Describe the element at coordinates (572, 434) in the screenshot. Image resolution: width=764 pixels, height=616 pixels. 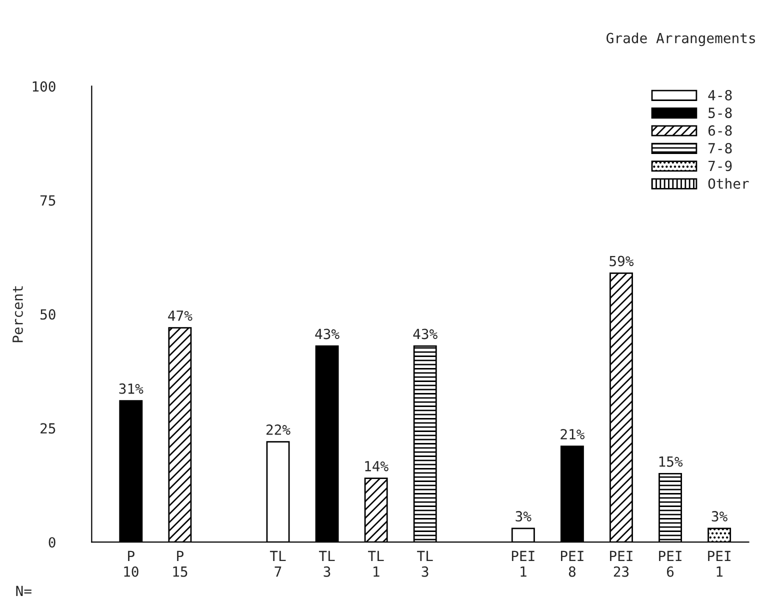
I see `data-label: 21%` at that location.